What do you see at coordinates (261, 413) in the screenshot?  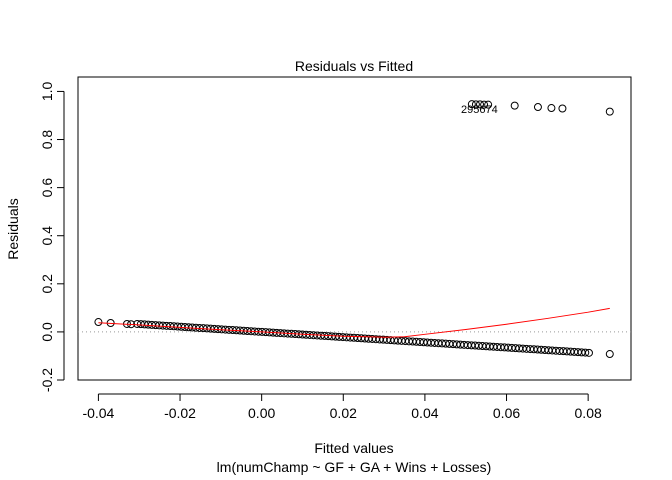 I see `x-tick-label: 0.00` at bounding box center [261, 413].